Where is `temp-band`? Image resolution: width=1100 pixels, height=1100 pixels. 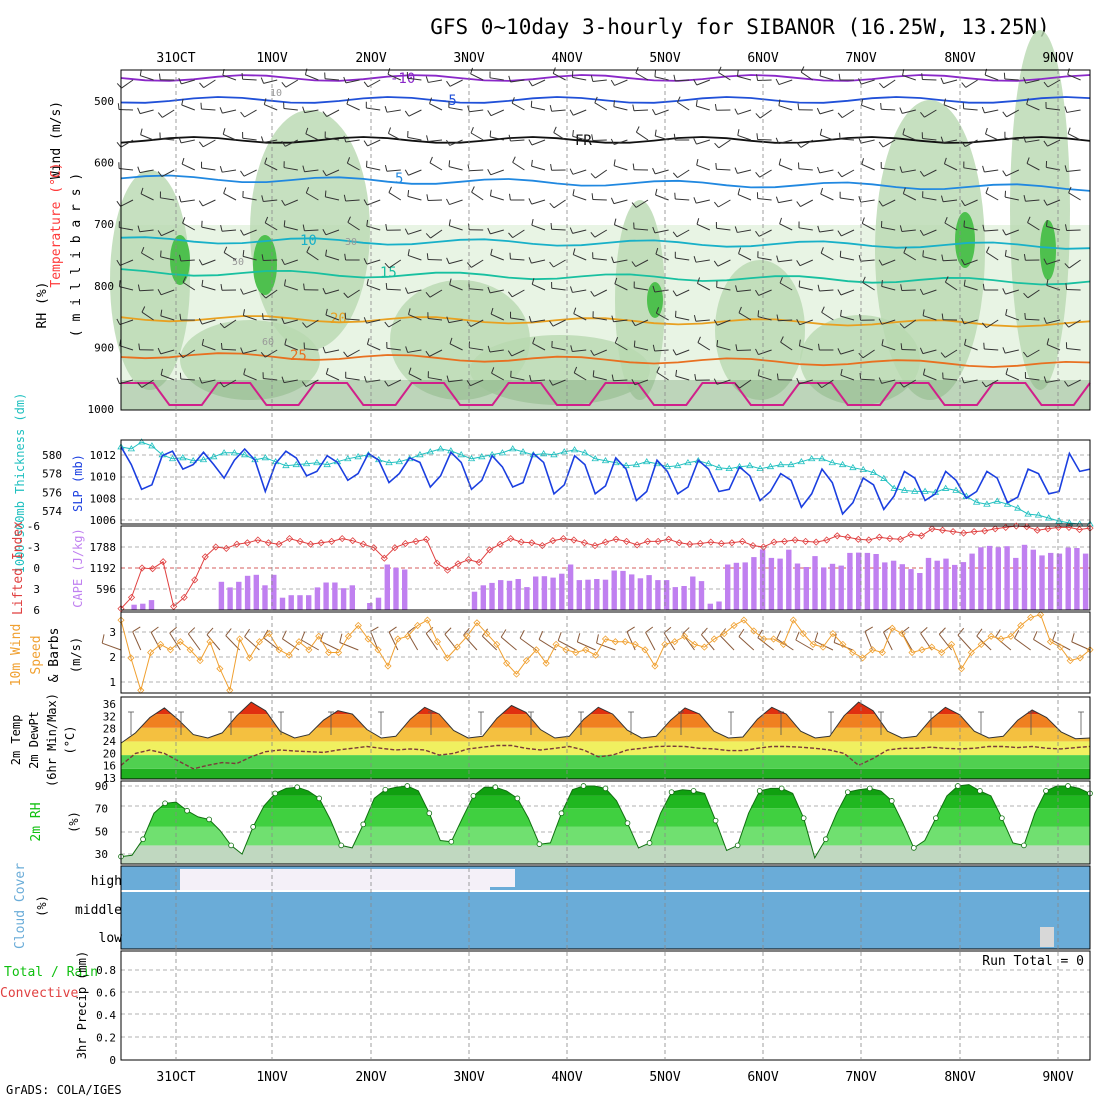
temp-band is located at coordinates (605, 748).